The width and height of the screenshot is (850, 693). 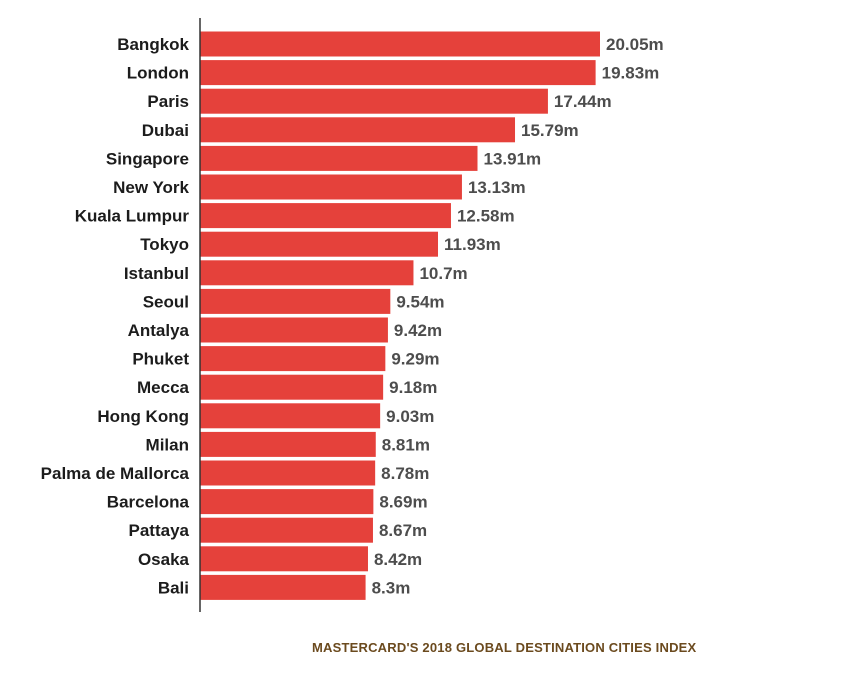 What do you see at coordinates (168, 101) in the screenshot?
I see `category-label: Paris` at bounding box center [168, 101].